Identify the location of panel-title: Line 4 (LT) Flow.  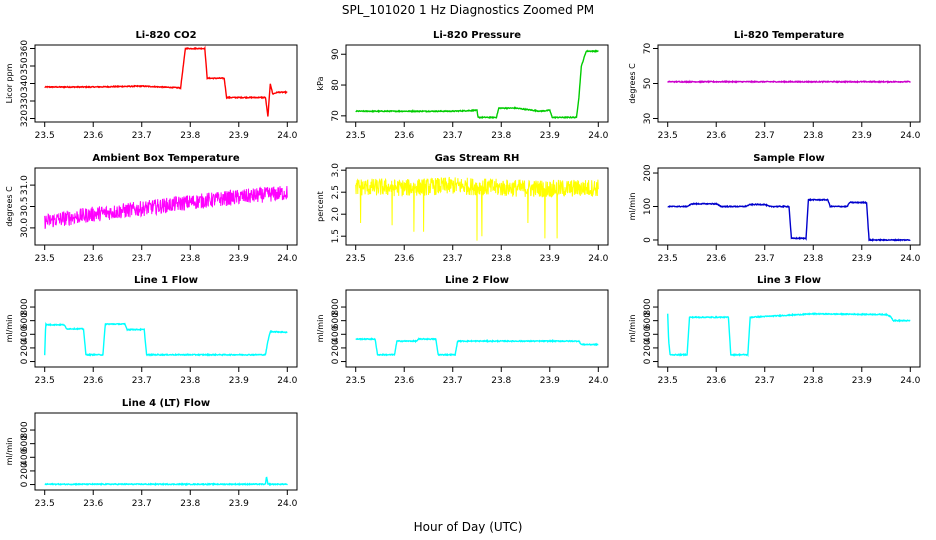
(166, 403).